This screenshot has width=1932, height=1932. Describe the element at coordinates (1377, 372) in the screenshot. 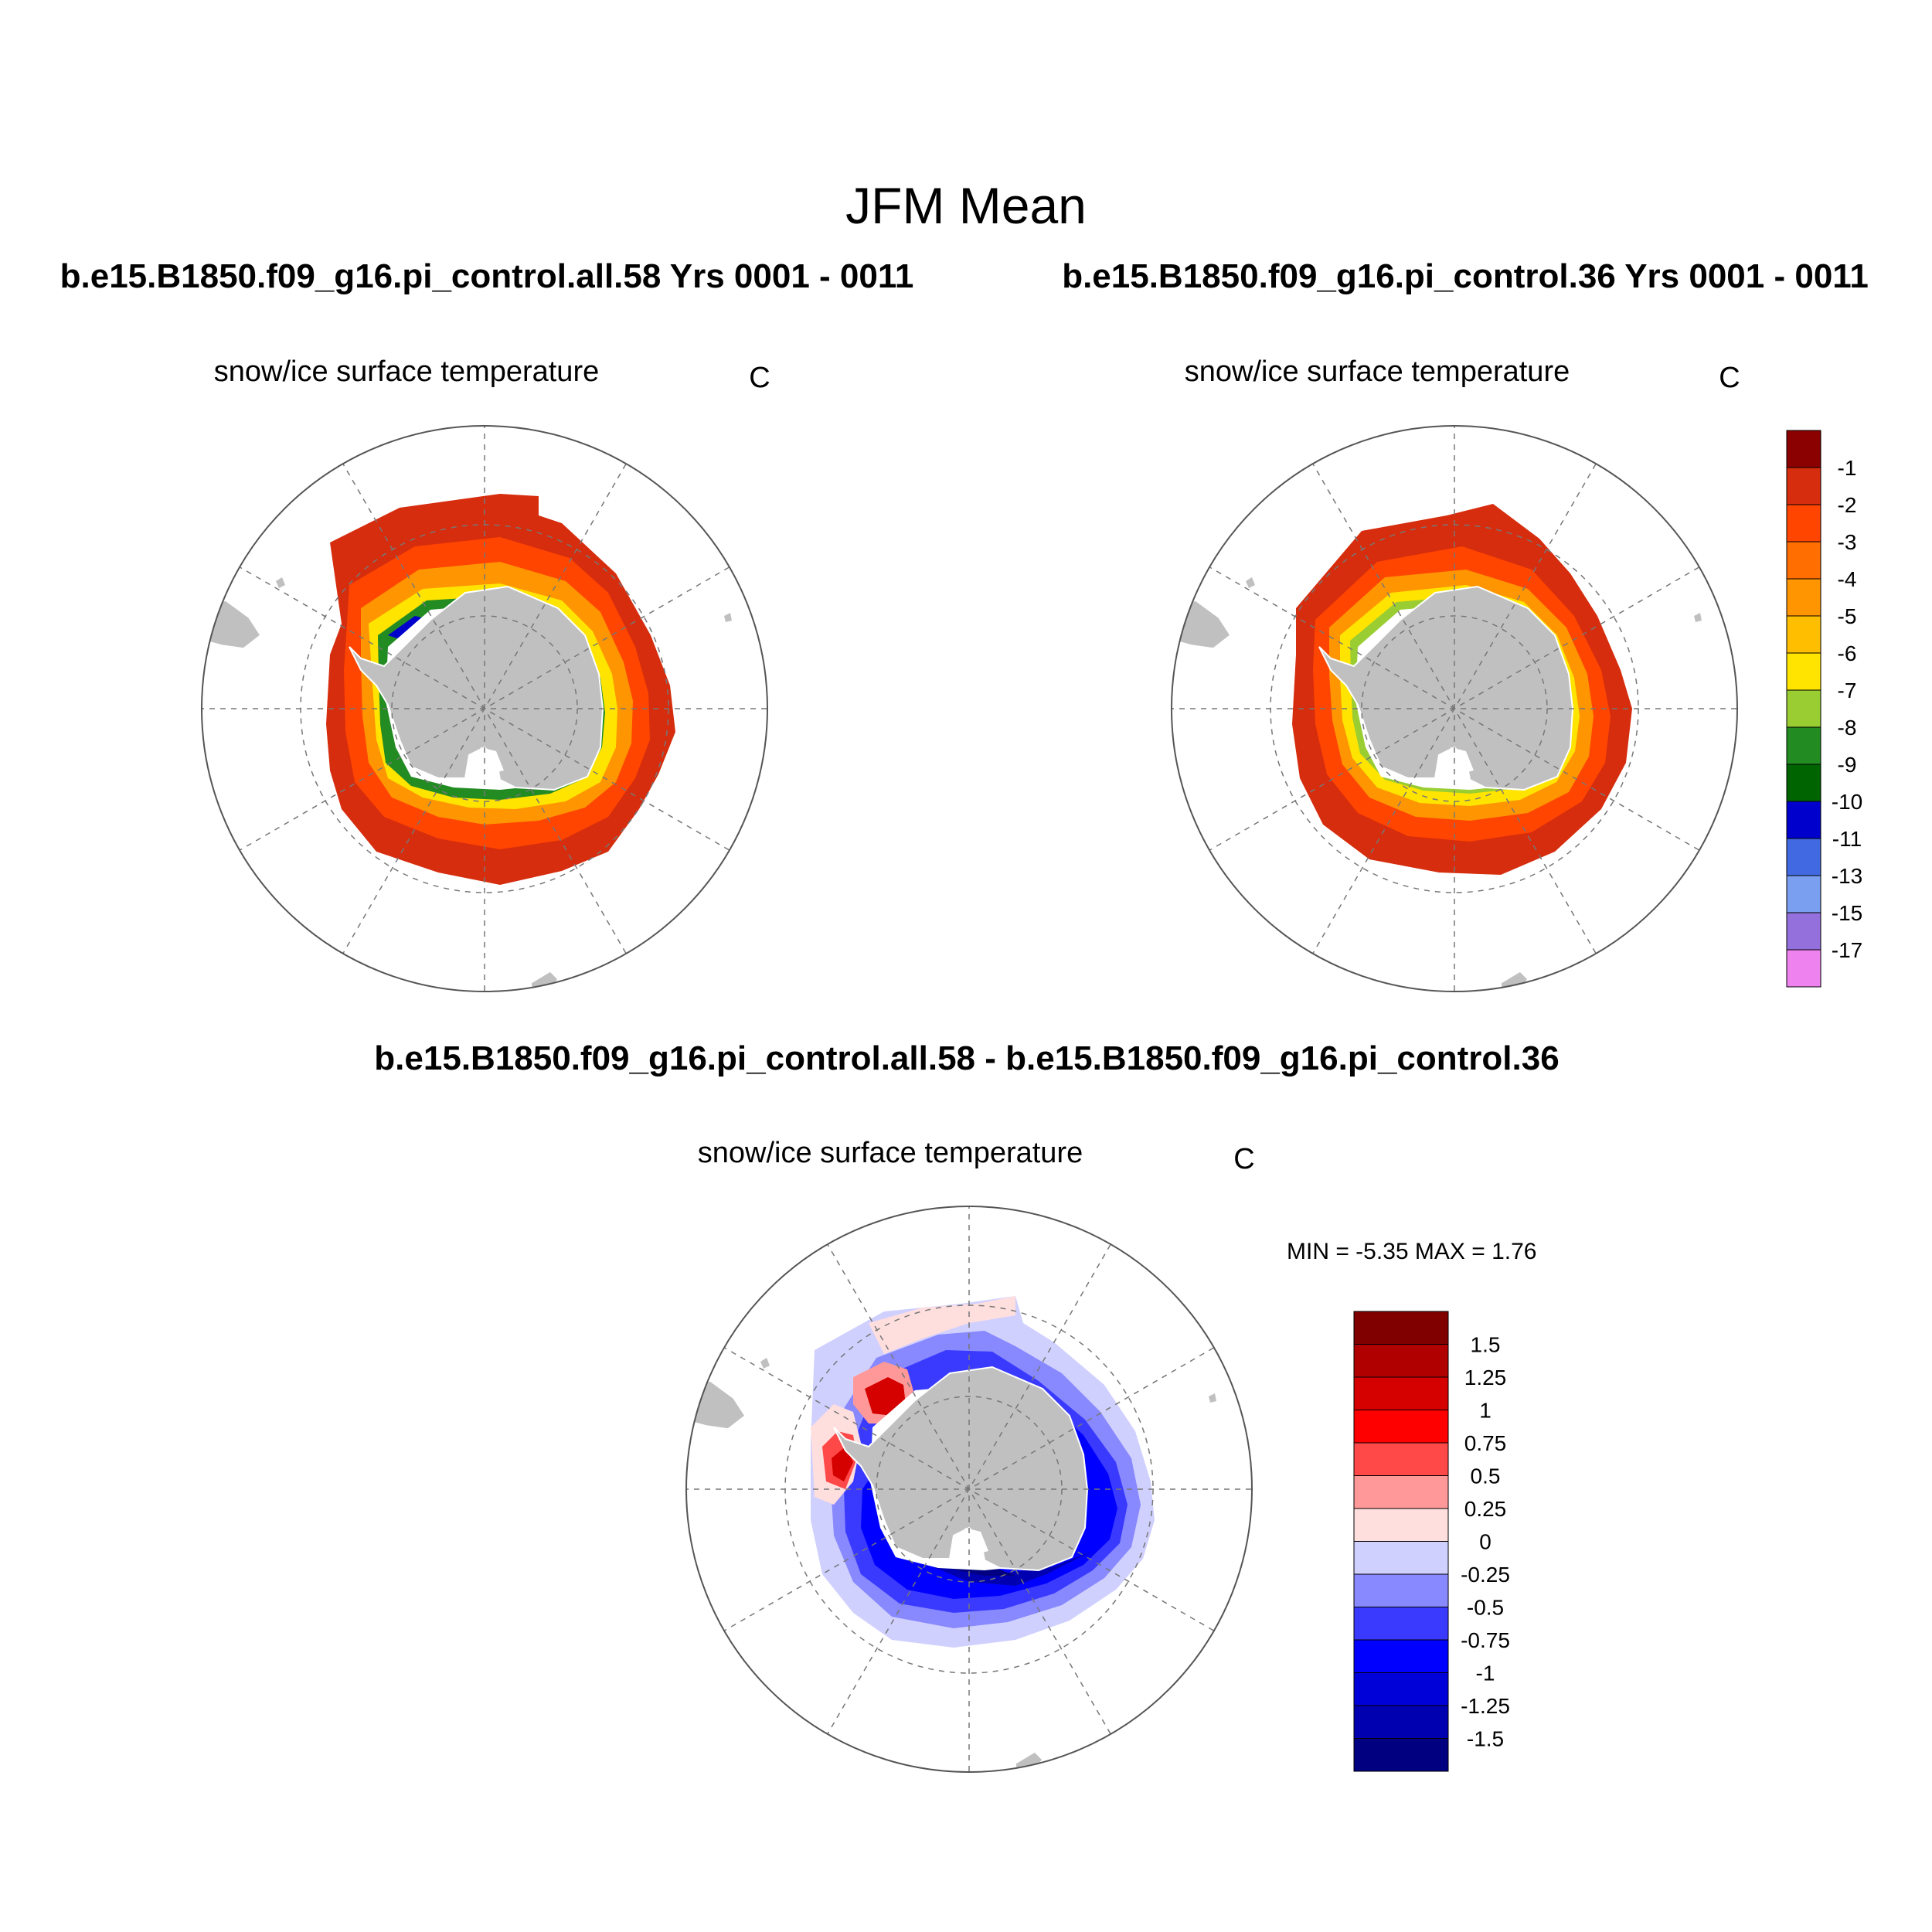

I see `panel-2-variable-label: snow/ice surface temperature` at that location.